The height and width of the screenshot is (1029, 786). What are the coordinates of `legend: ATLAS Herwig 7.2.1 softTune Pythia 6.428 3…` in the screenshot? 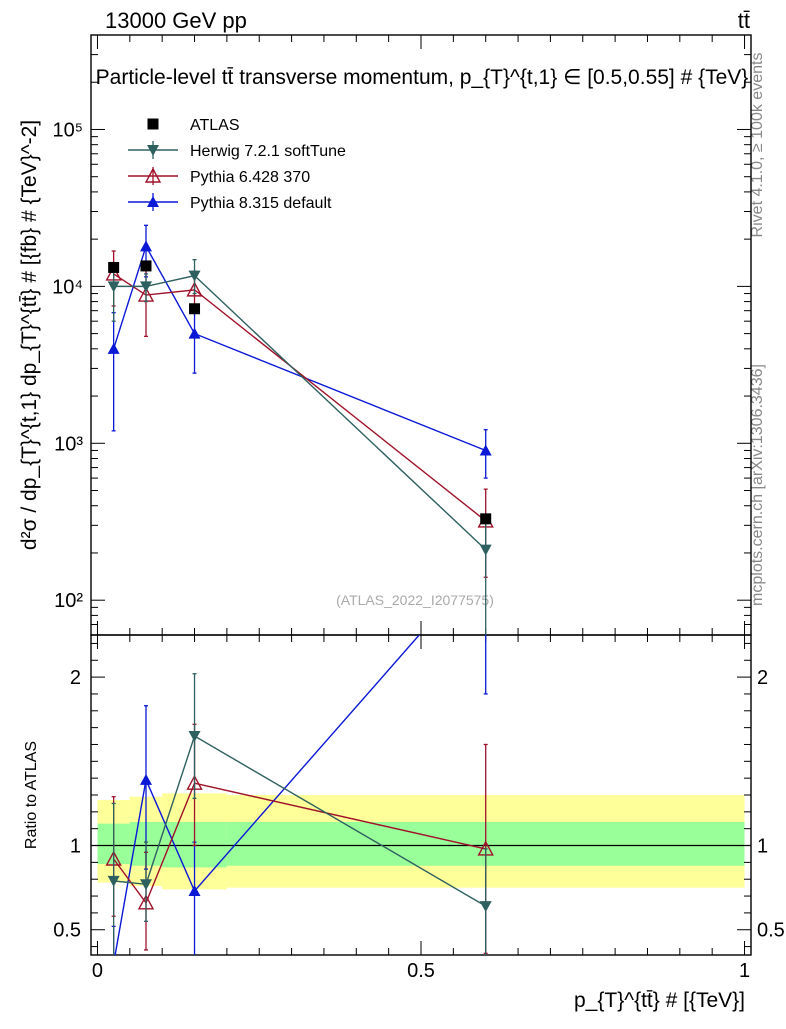 It's located at (237, 164).